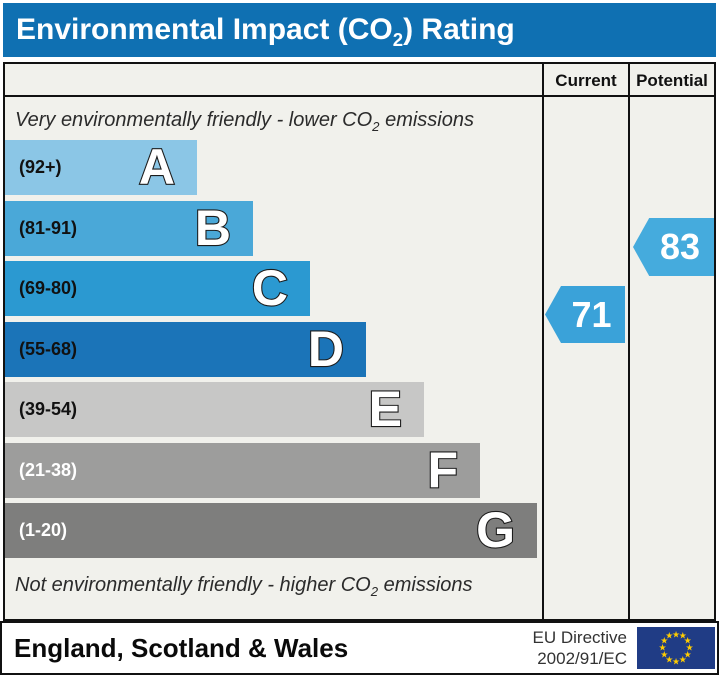  What do you see at coordinates (591, 314) in the screenshot?
I see `current-rating-value: 71` at bounding box center [591, 314].